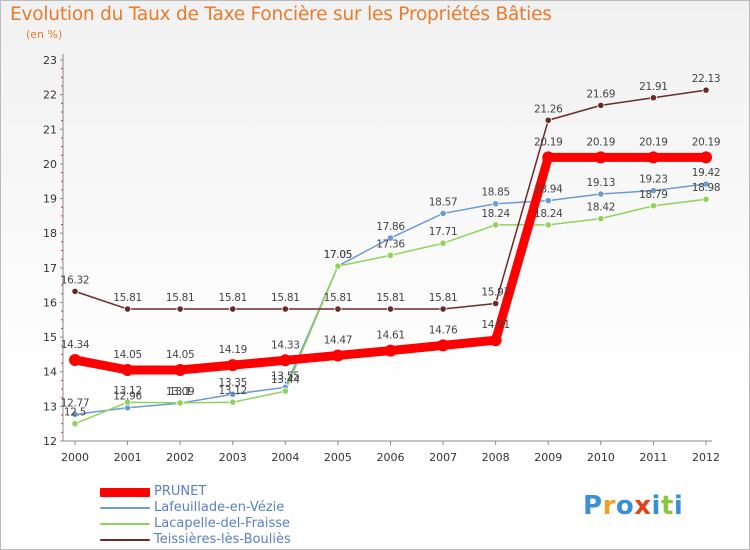  I want to click on legend-label-lacapelle: Lacapelle-del-Fraisse, so click(222, 523).